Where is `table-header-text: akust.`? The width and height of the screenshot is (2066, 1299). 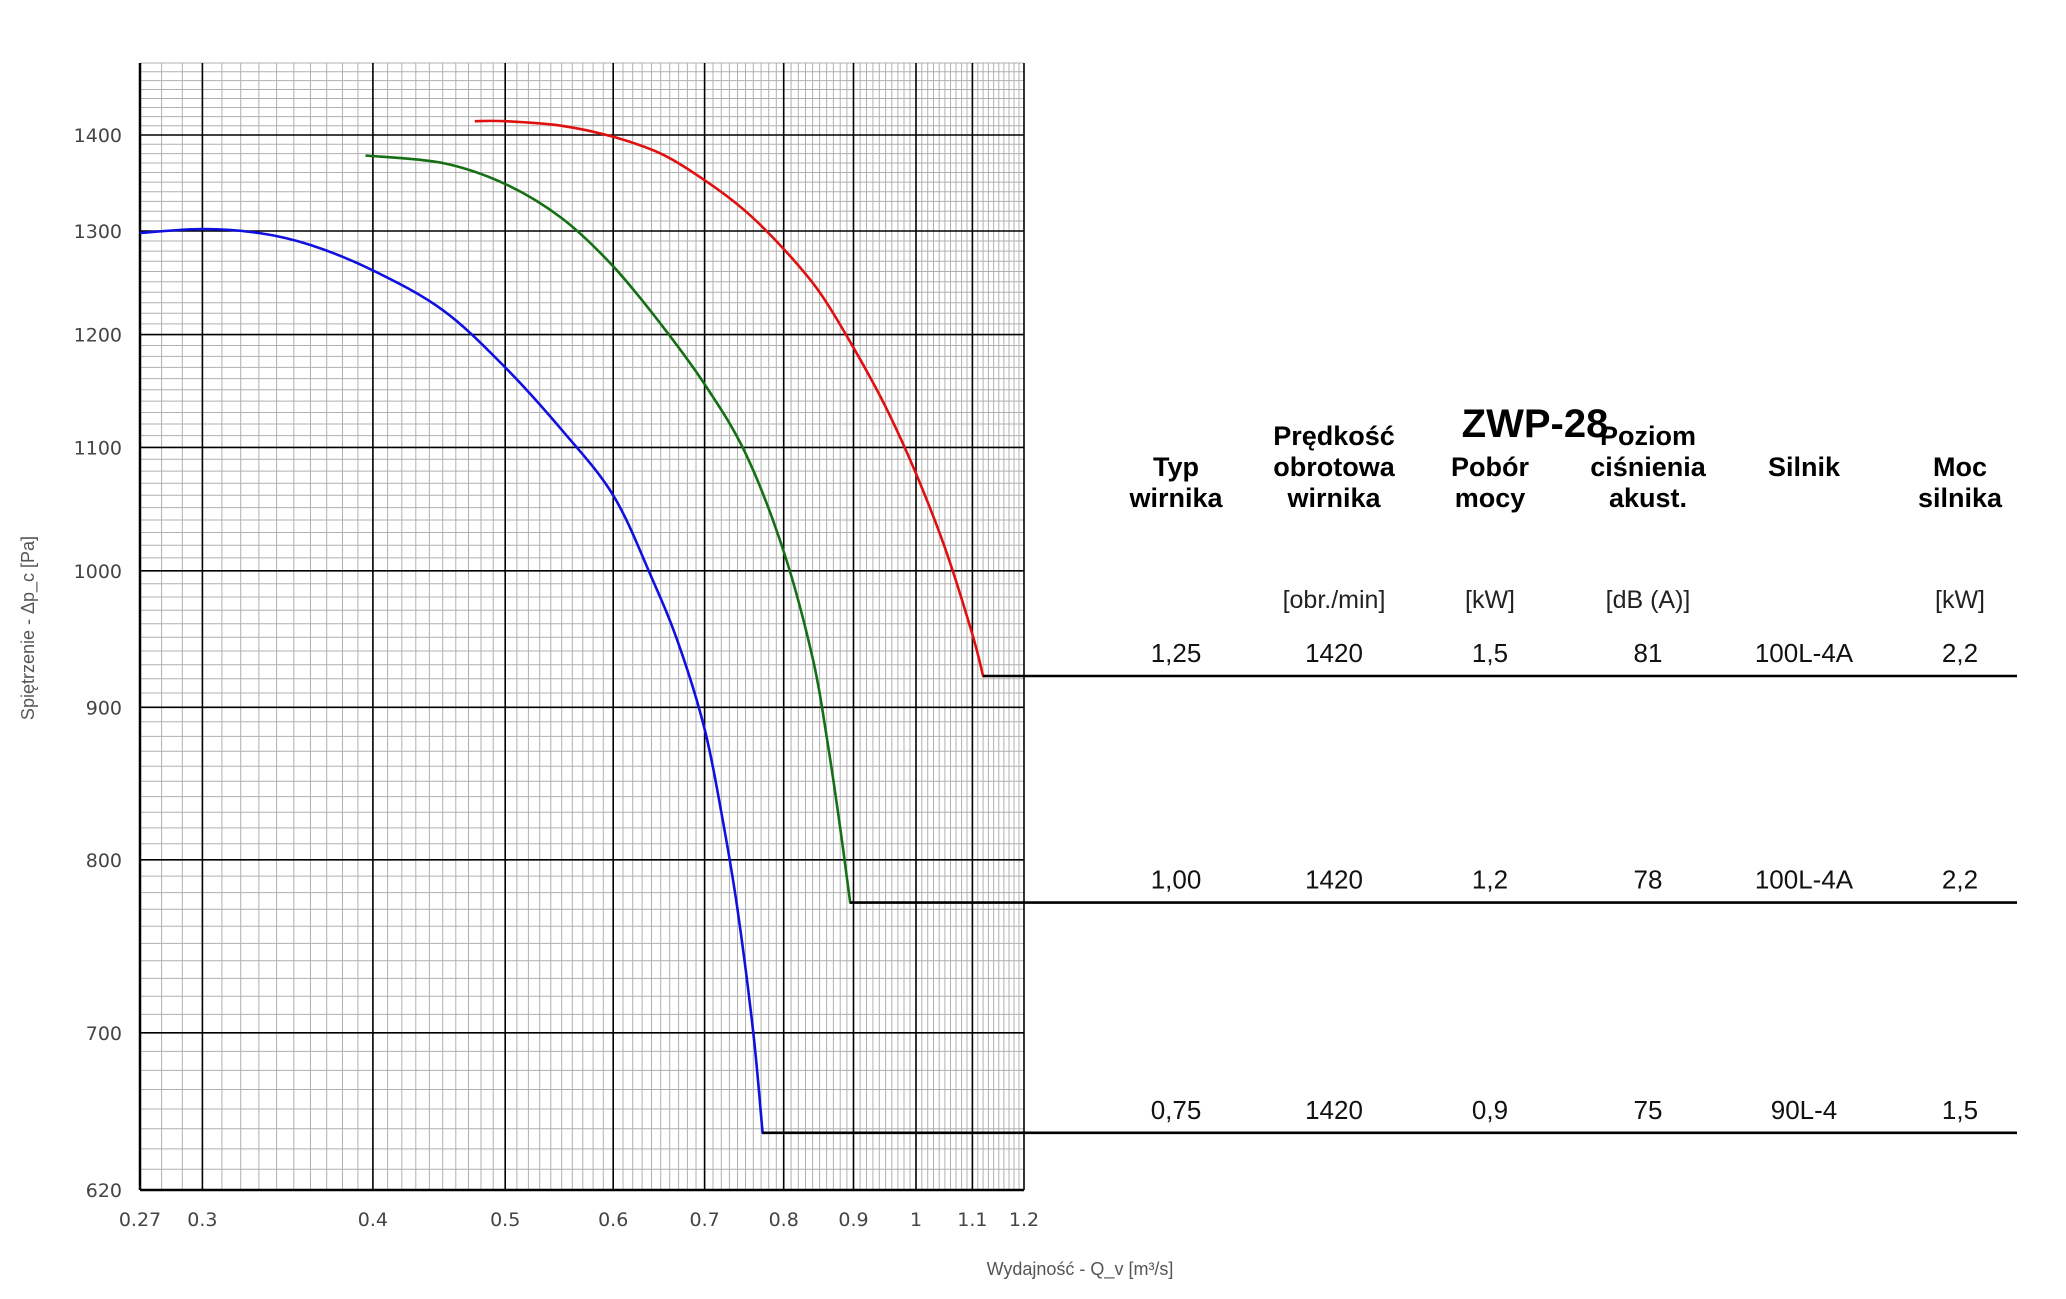 table-header-text: akust. is located at coordinates (1648, 498).